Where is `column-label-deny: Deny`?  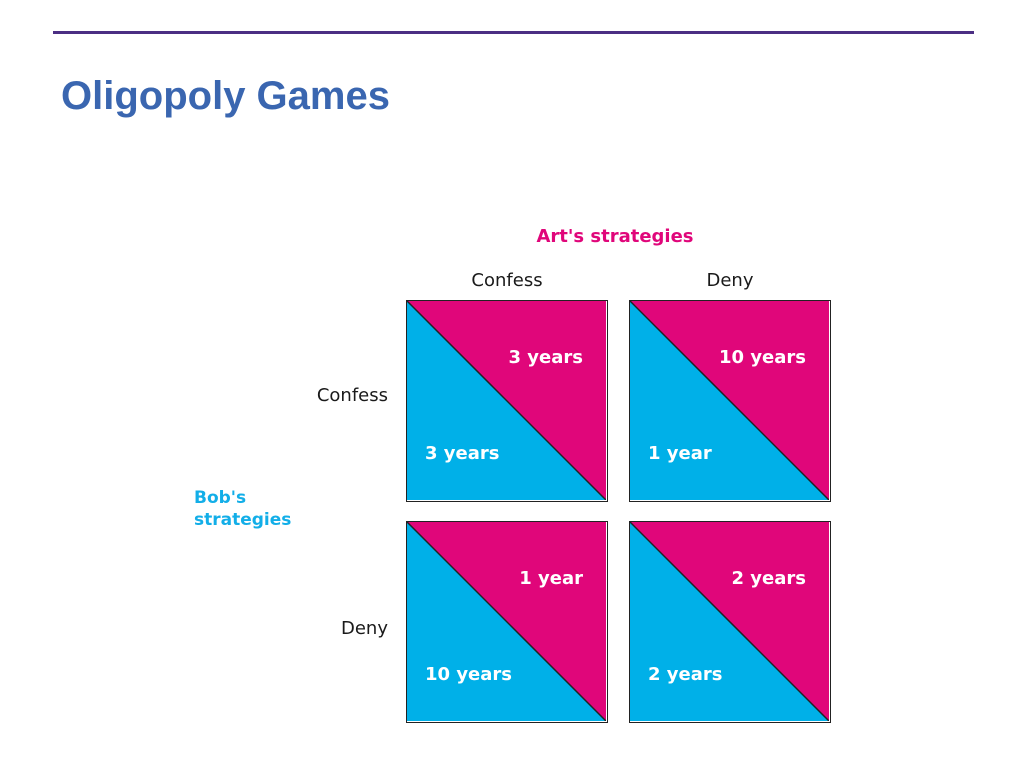
column-label-deny: Deny is located at coordinates (730, 280).